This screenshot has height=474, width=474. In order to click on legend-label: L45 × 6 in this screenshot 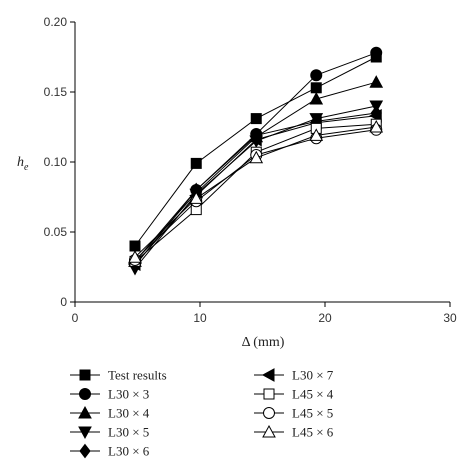, I will do `click(313, 432)`.